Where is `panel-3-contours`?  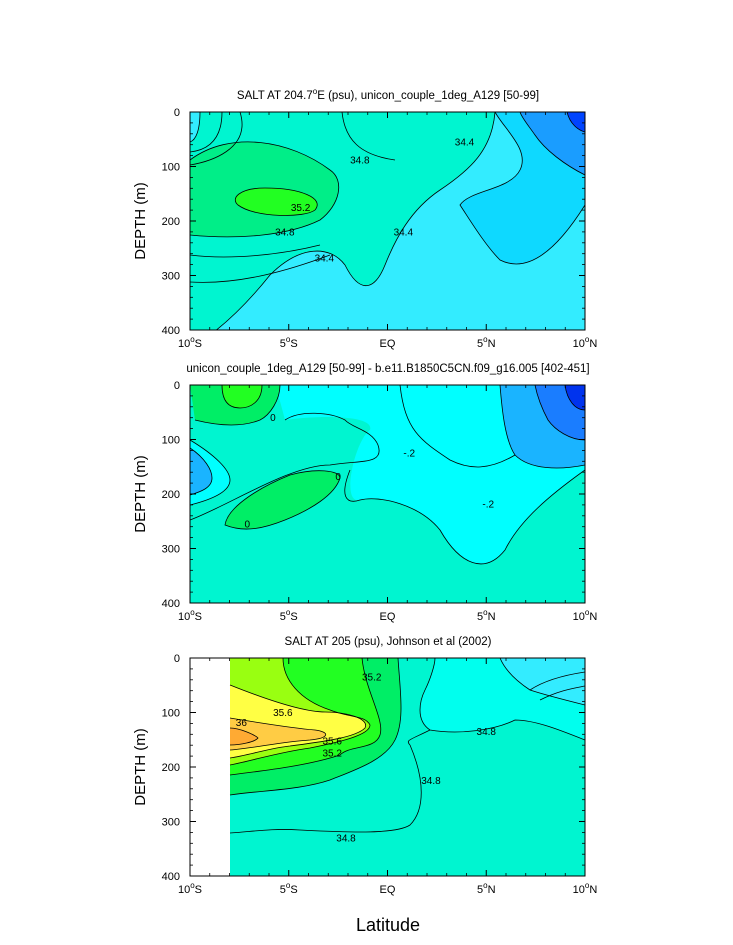 panel-3-contours is located at coordinates (407, 746).